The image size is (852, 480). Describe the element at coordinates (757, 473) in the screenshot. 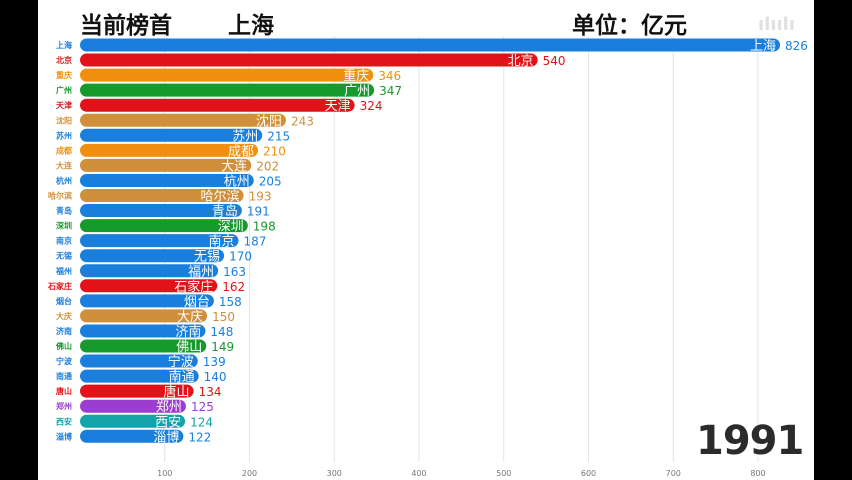

I see `x-tick-label: 800` at that location.